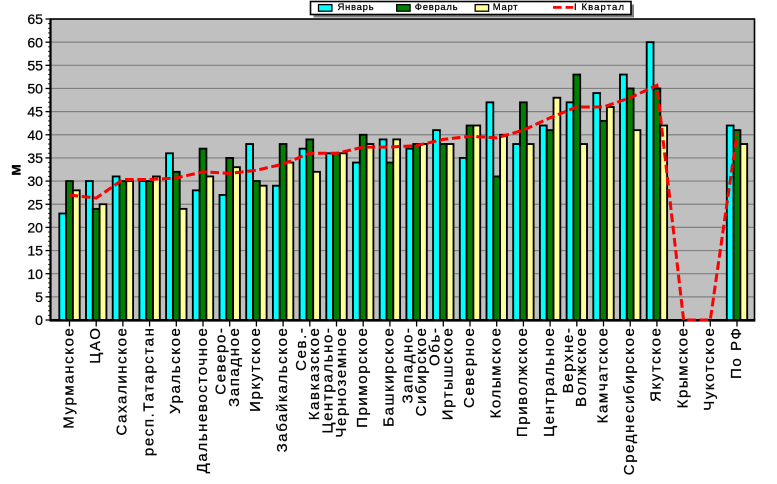 The image size is (777, 484). I want to click on svg-text: Сахалинское, so click(122, 381).